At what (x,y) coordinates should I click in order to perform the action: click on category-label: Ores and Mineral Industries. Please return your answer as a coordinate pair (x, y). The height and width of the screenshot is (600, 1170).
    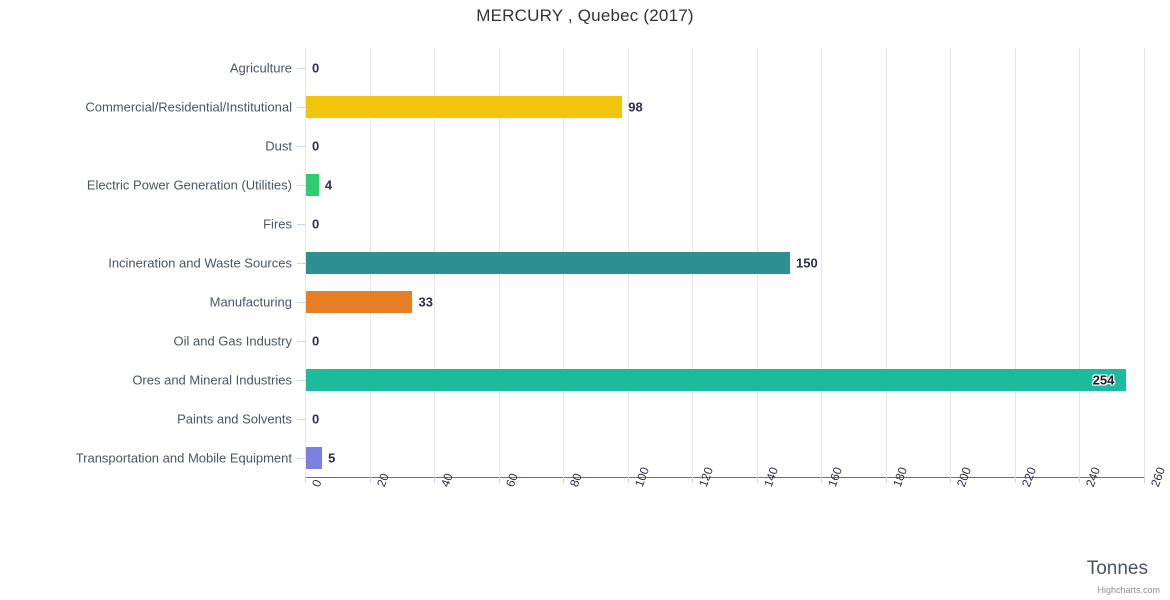
    Looking at the image, I should click on (212, 379).